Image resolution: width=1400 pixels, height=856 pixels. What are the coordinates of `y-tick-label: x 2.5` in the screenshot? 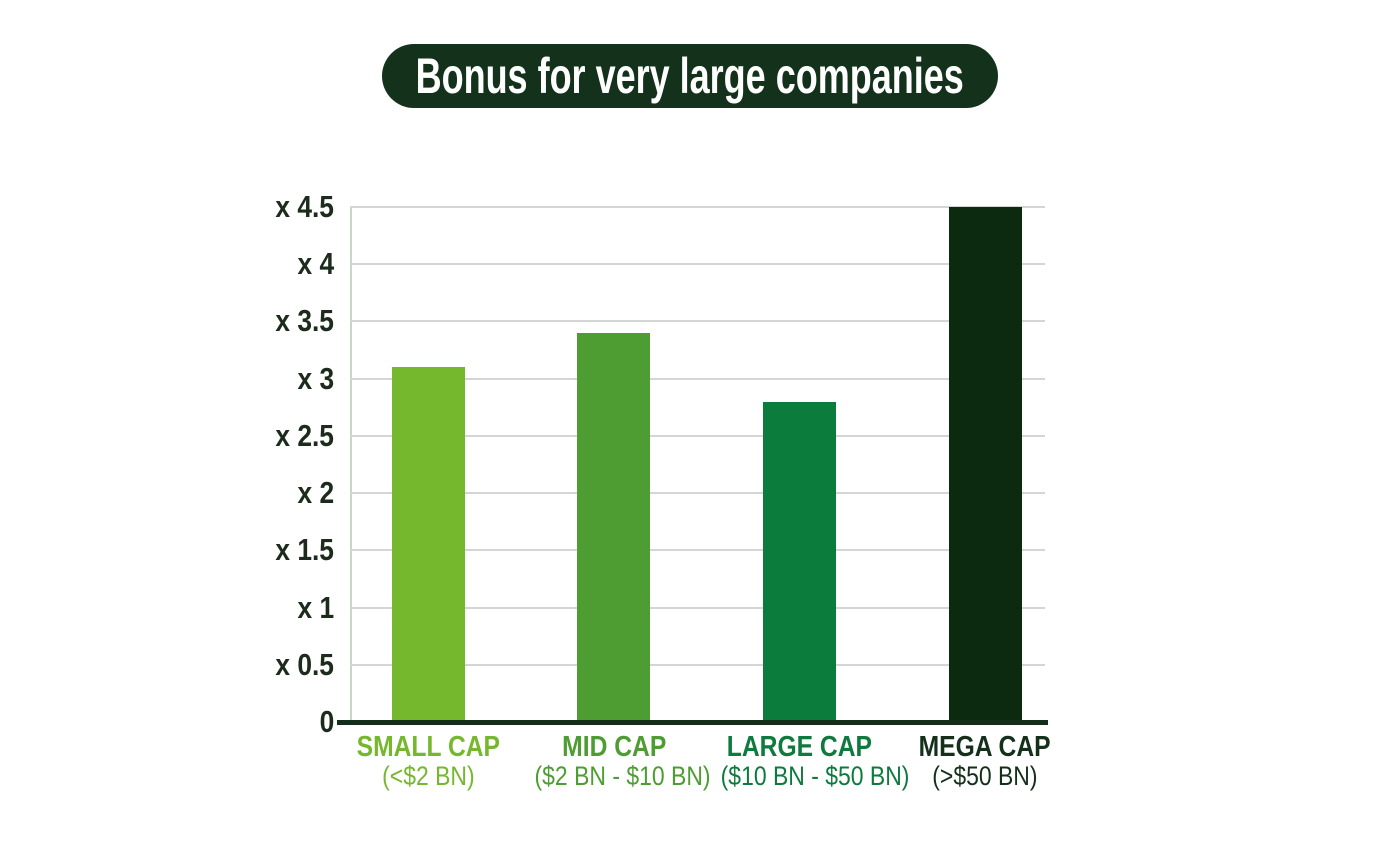 It's located at (167, 436).